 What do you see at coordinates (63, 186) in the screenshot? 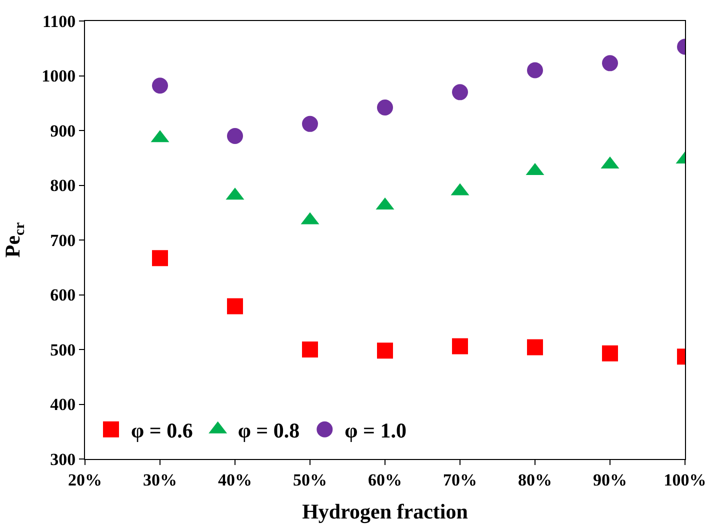
I see `y-tick-label: 800` at bounding box center [63, 186].